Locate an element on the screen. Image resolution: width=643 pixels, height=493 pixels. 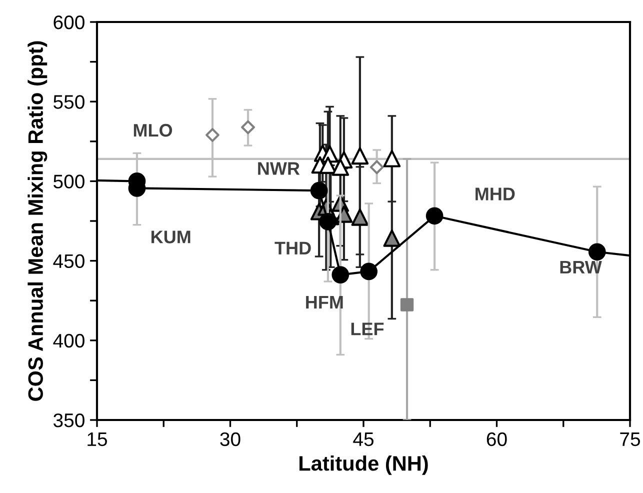
y-tick-label: 500 is located at coordinates (69, 181).